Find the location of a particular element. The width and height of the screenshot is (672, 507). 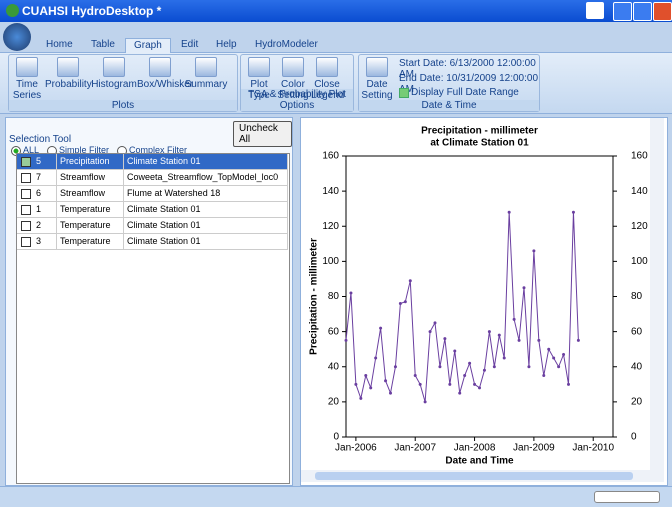

ribbon-button: Color Setting is located at coordinates (293, 79).